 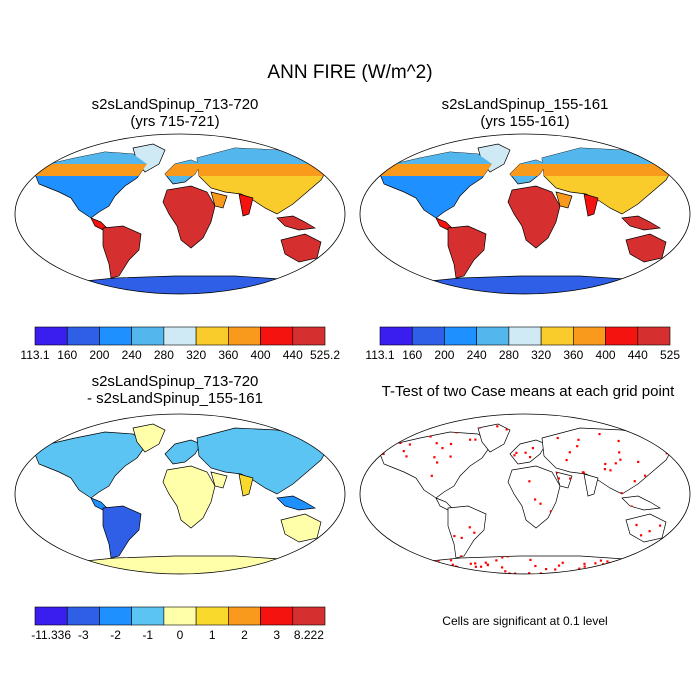 I want to click on map-panel-case2, so click(x=525, y=214).